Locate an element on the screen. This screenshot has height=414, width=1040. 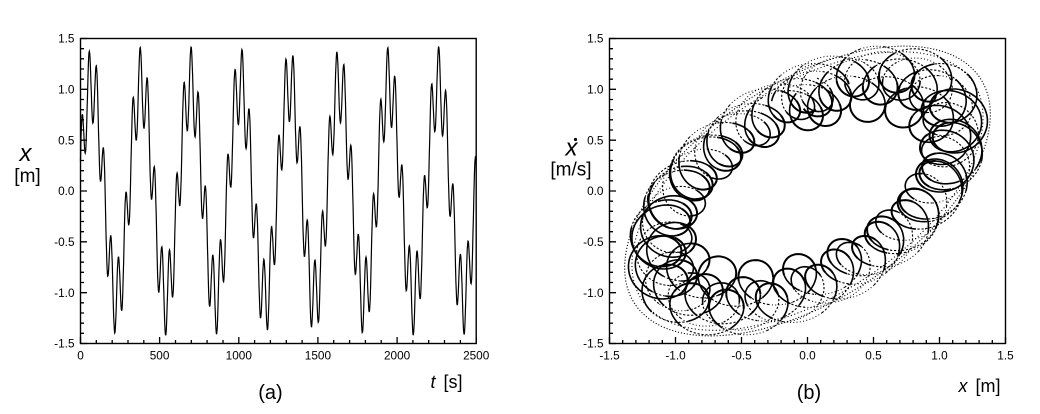
svg-text: t [s] is located at coordinates (447, 382).